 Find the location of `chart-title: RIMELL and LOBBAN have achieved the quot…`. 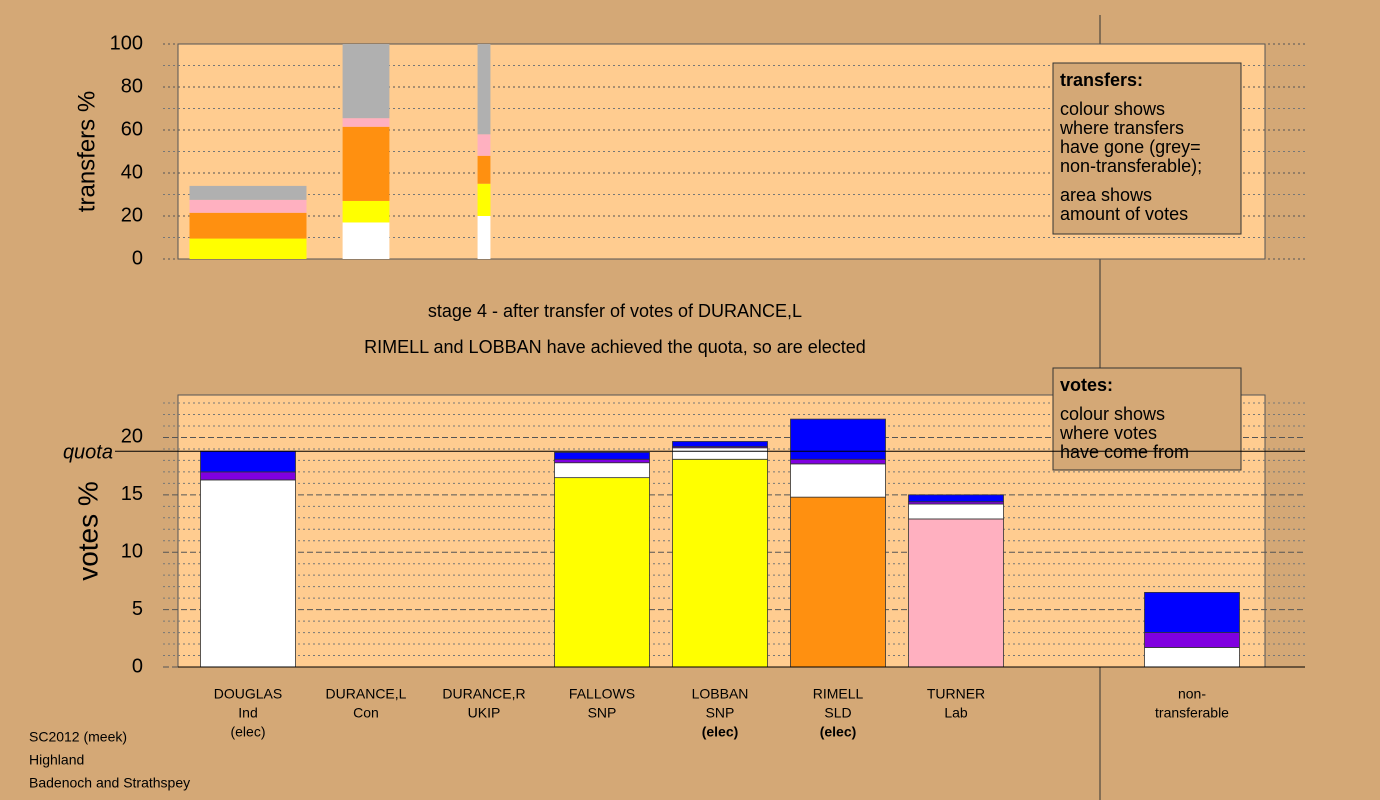

chart-title: RIMELL and LOBBAN have achieved the quot… is located at coordinates (615, 347).